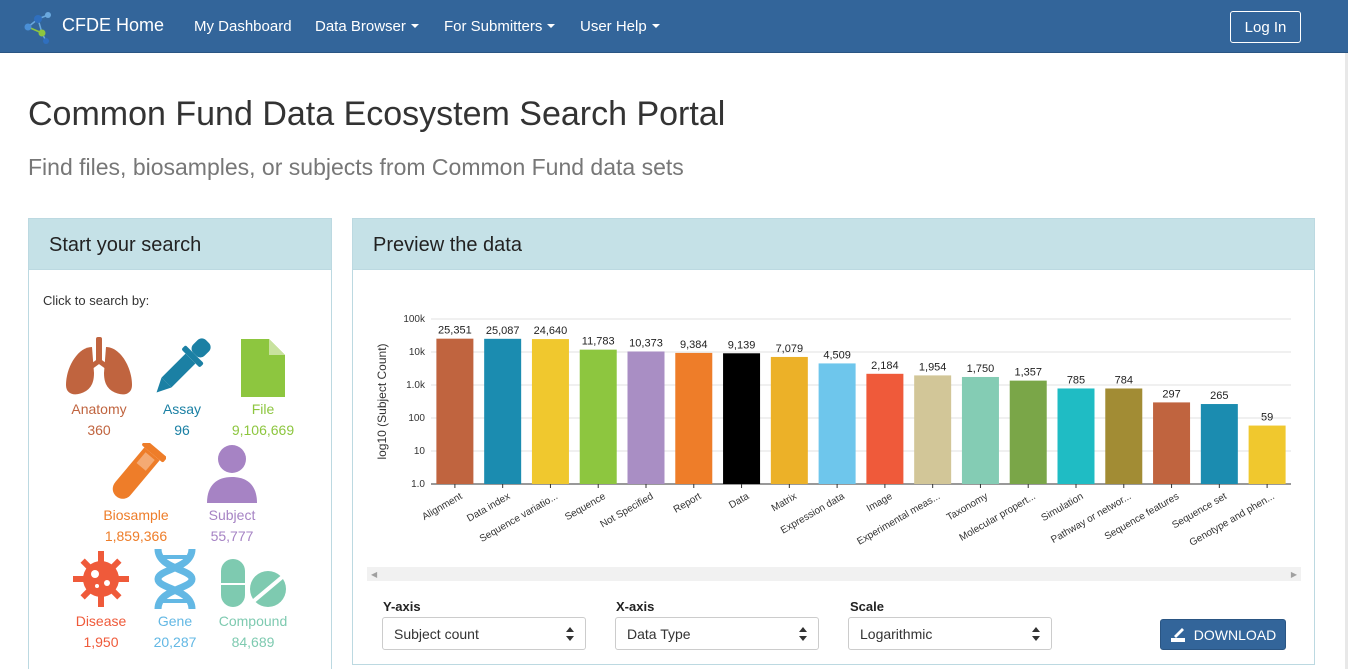  Describe the element at coordinates (99, 409) in the screenshot. I see `category-anatomy-name: Anatomy` at that location.